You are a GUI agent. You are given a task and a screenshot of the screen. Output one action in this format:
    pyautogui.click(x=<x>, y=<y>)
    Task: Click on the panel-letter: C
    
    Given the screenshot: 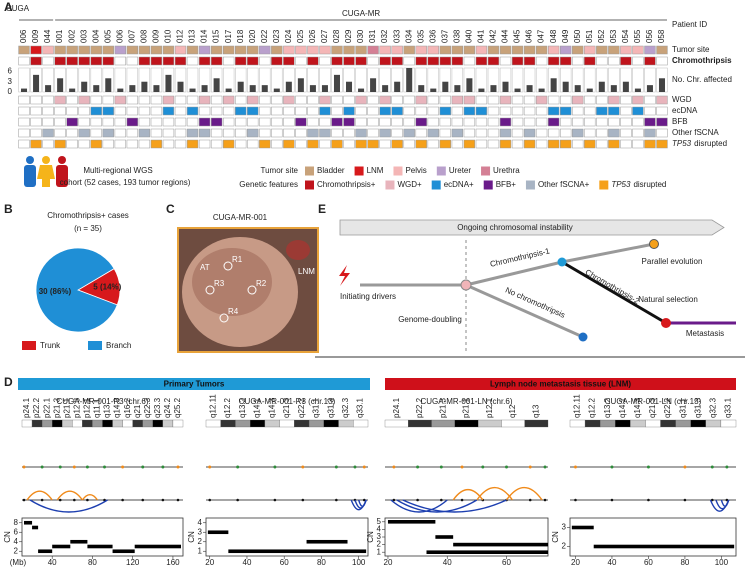 What is the action you would take?
    pyautogui.click(x=170, y=209)
    